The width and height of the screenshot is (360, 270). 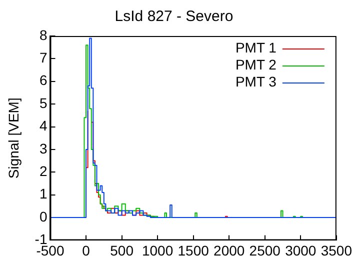 I want to click on legend-label: PMT 3, so click(x=256, y=81).